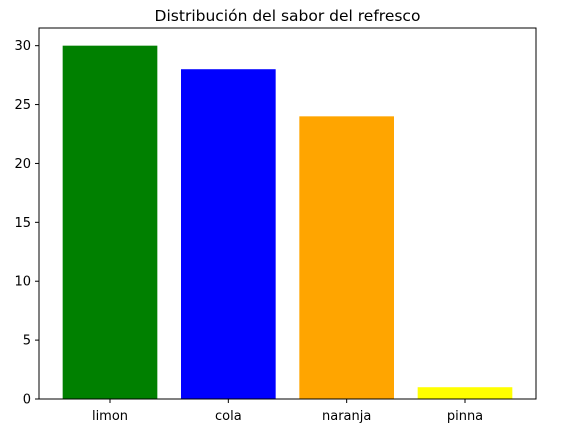 This screenshot has width=569, height=440. What do you see at coordinates (287, 411) in the screenshot?
I see `x-axis-ticks: limon cola naranja pinna` at bounding box center [287, 411].